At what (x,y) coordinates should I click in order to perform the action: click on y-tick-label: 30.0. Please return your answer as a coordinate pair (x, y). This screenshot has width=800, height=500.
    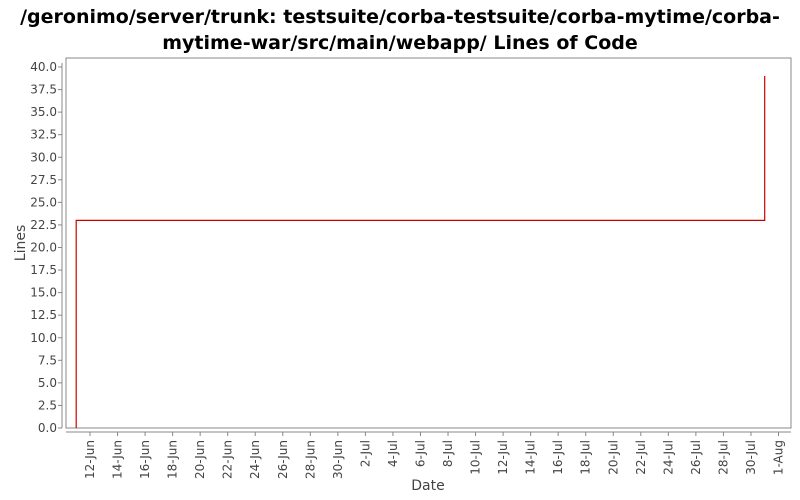
    Looking at the image, I should click on (43, 157).